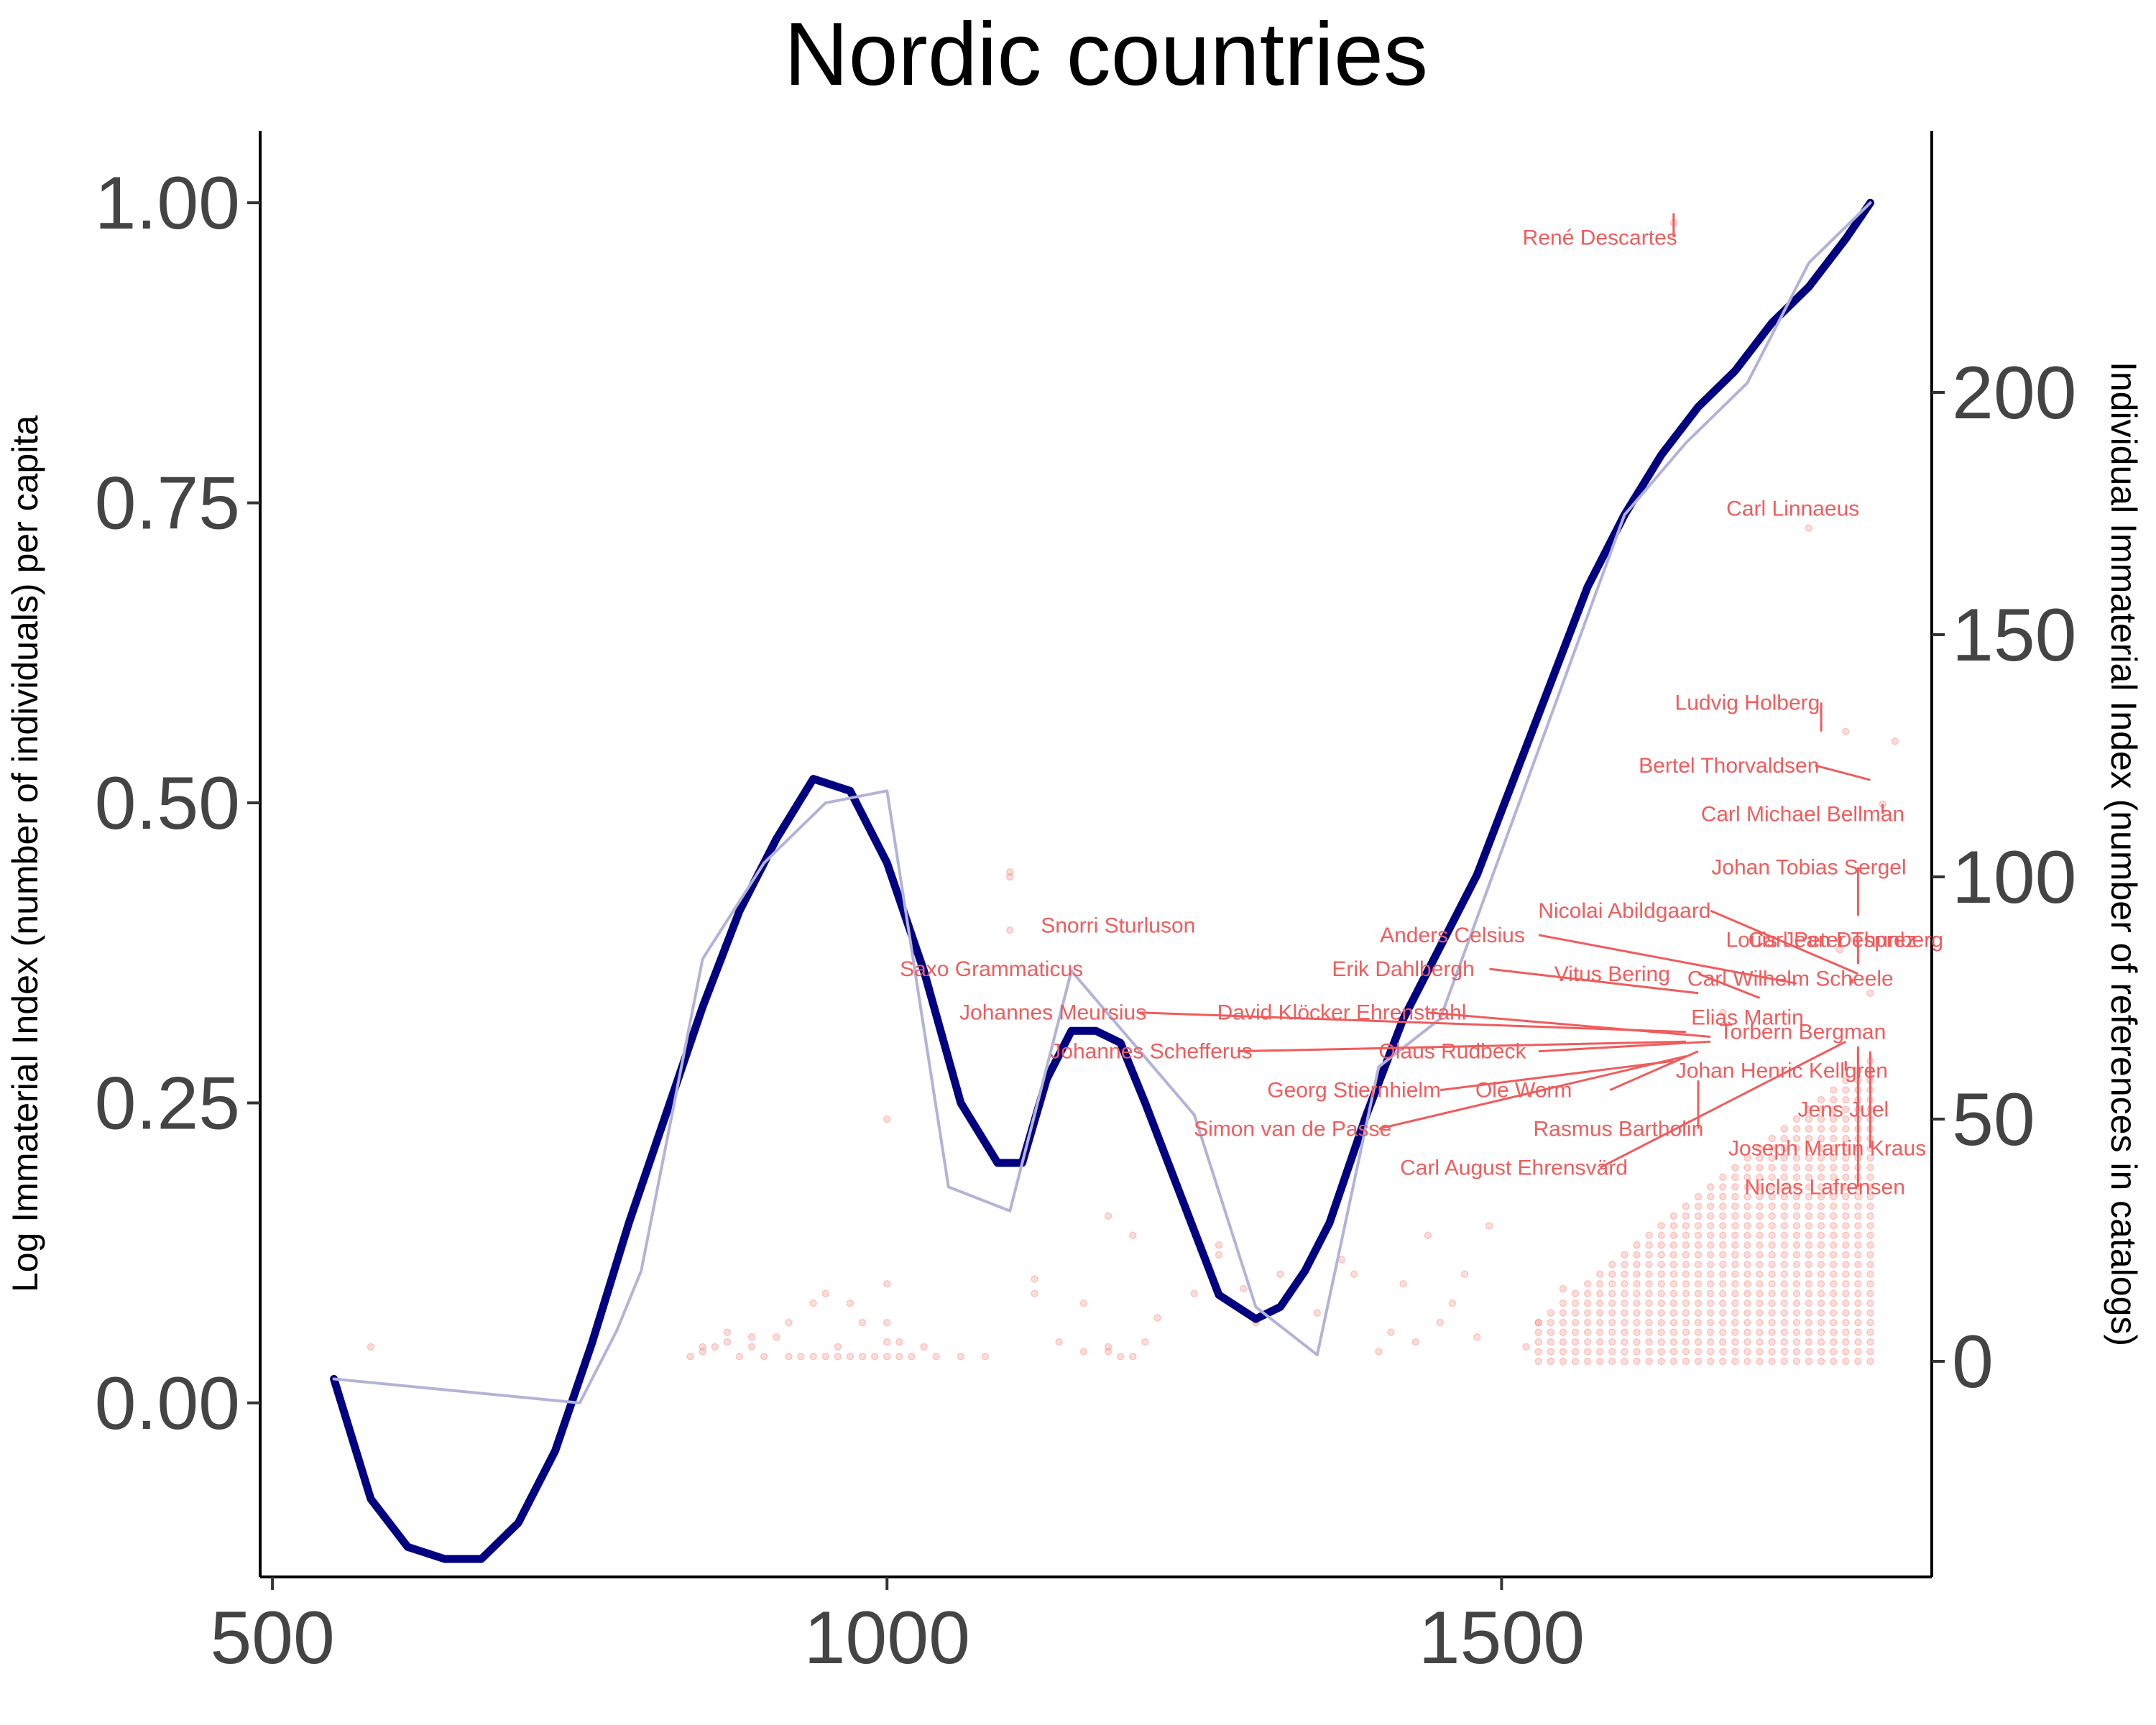 Image resolution: width=2156 pixels, height=1725 pixels. What do you see at coordinates (1618, 1129) in the screenshot?
I see `annotation-label: Rasmus Bartholin` at bounding box center [1618, 1129].